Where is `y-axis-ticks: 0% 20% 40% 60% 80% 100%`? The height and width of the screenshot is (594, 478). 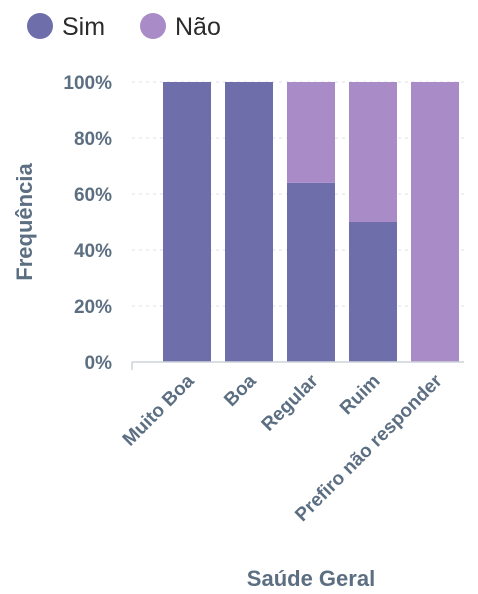
y-axis-ticks: 0% 20% 40% 60% 80% 100% is located at coordinates (87, 223).